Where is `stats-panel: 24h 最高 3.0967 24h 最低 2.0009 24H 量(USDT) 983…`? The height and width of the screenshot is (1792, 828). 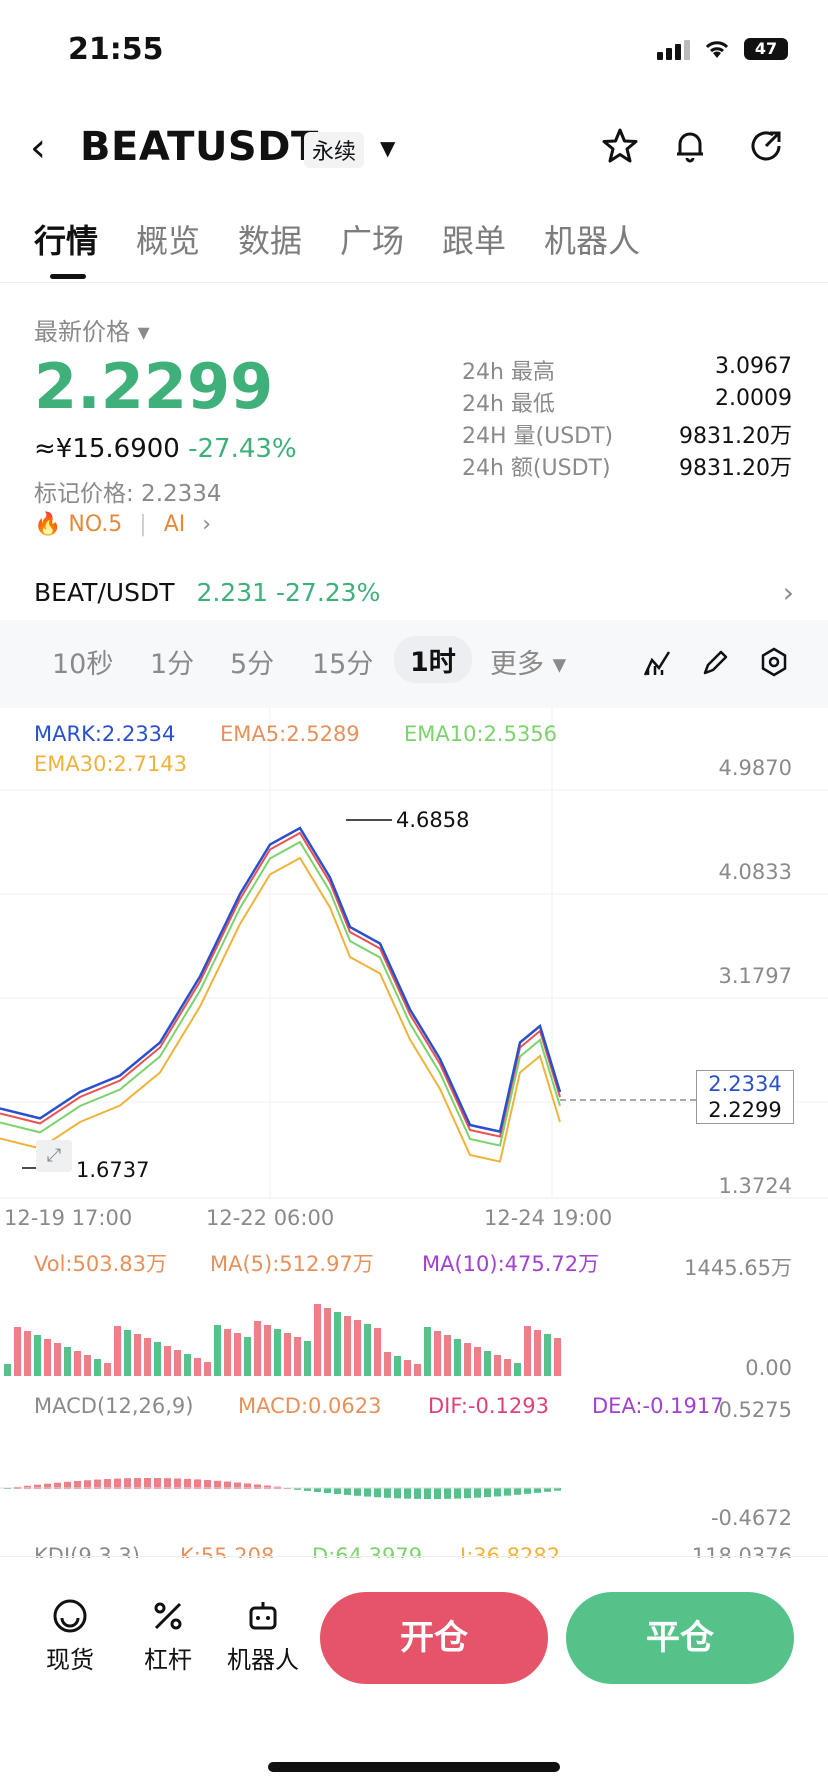 stats-panel: 24h 最高 3.0967 24h 最低 2.0009 24H 量(USDT) 983… is located at coordinates (627, 417).